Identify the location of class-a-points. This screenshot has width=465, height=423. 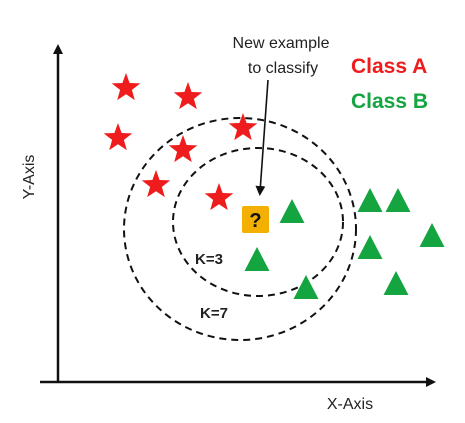
(180, 142).